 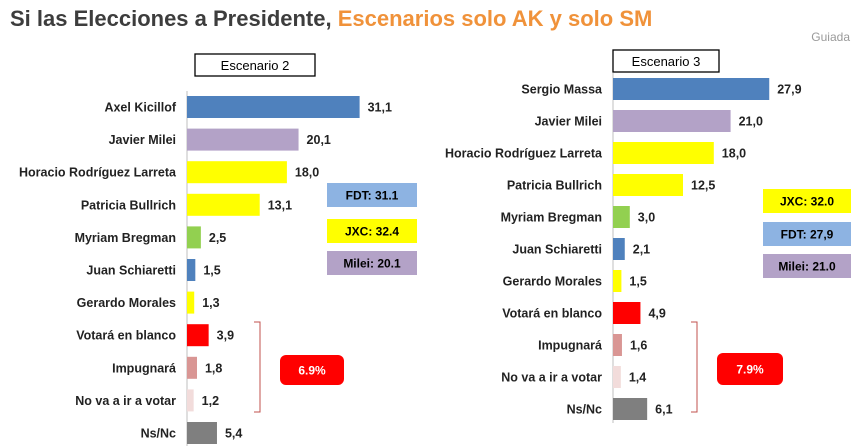 I want to click on chart1-bracket-total-box, so click(x=312, y=370).